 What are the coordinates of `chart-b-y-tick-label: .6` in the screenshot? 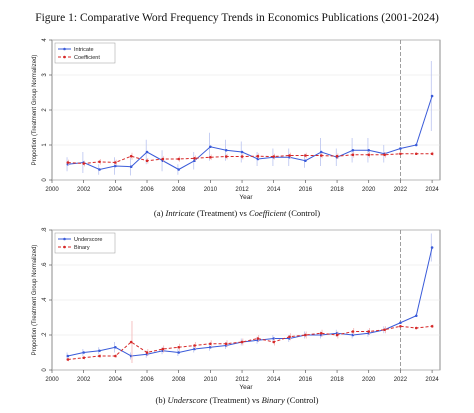 It's located at (45, 265).